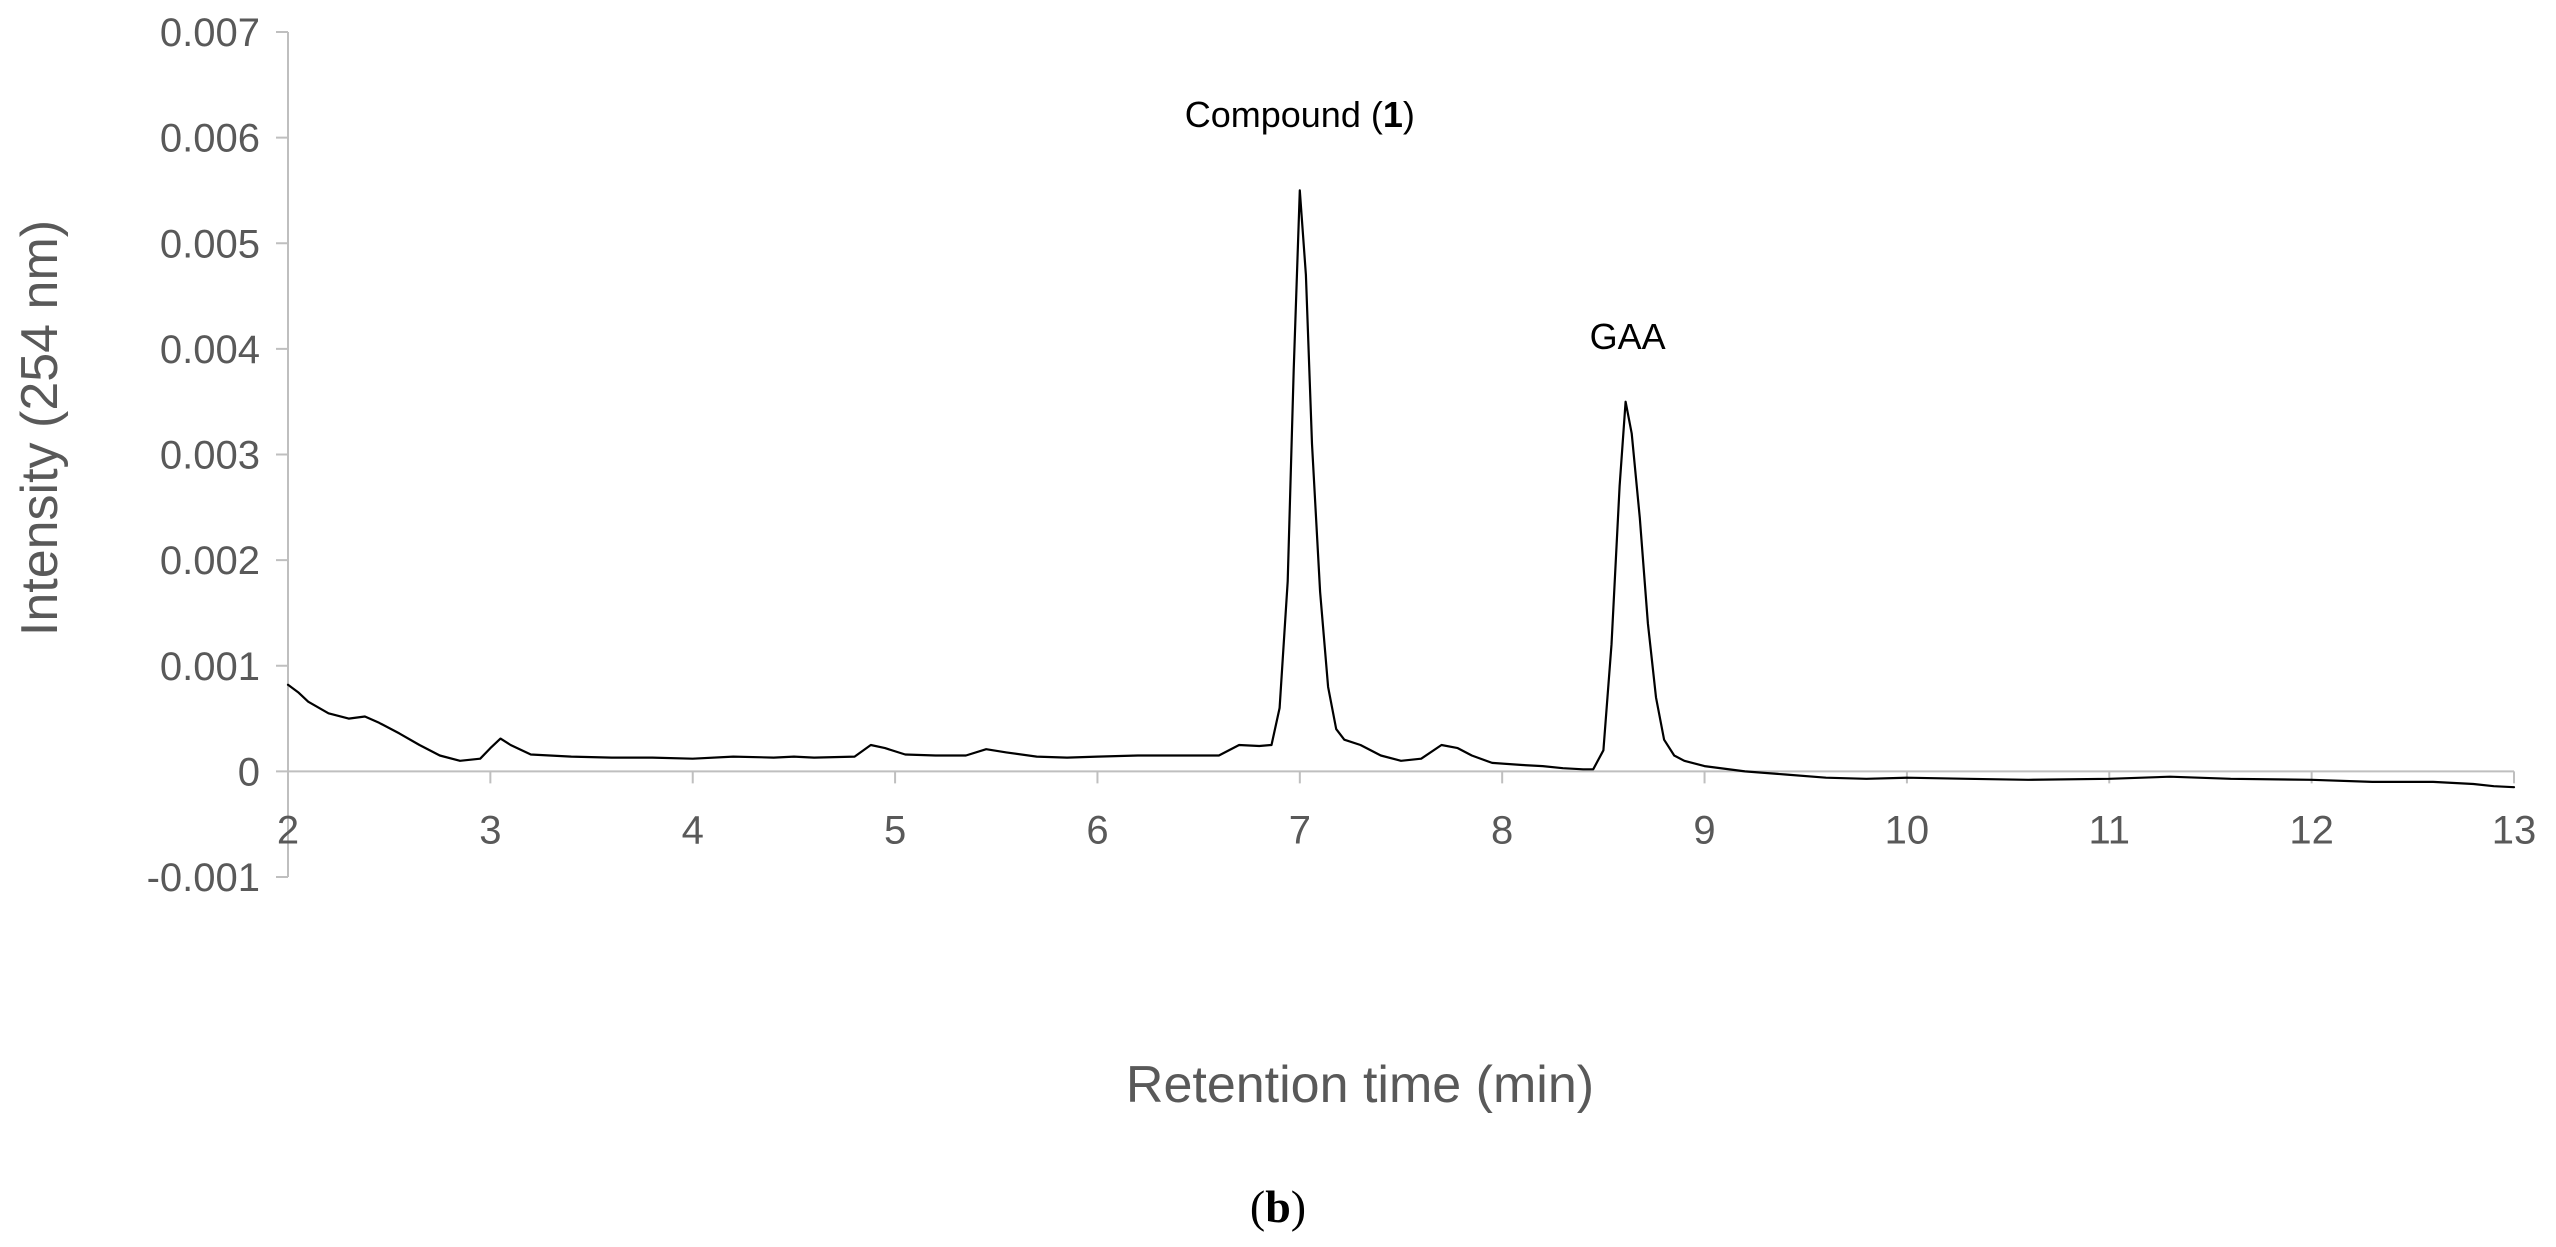  What do you see at coordinates (1409, 114) in the screenshot?
I see `annotation-compound-suffix: )` at bounding box center [1409, 114].